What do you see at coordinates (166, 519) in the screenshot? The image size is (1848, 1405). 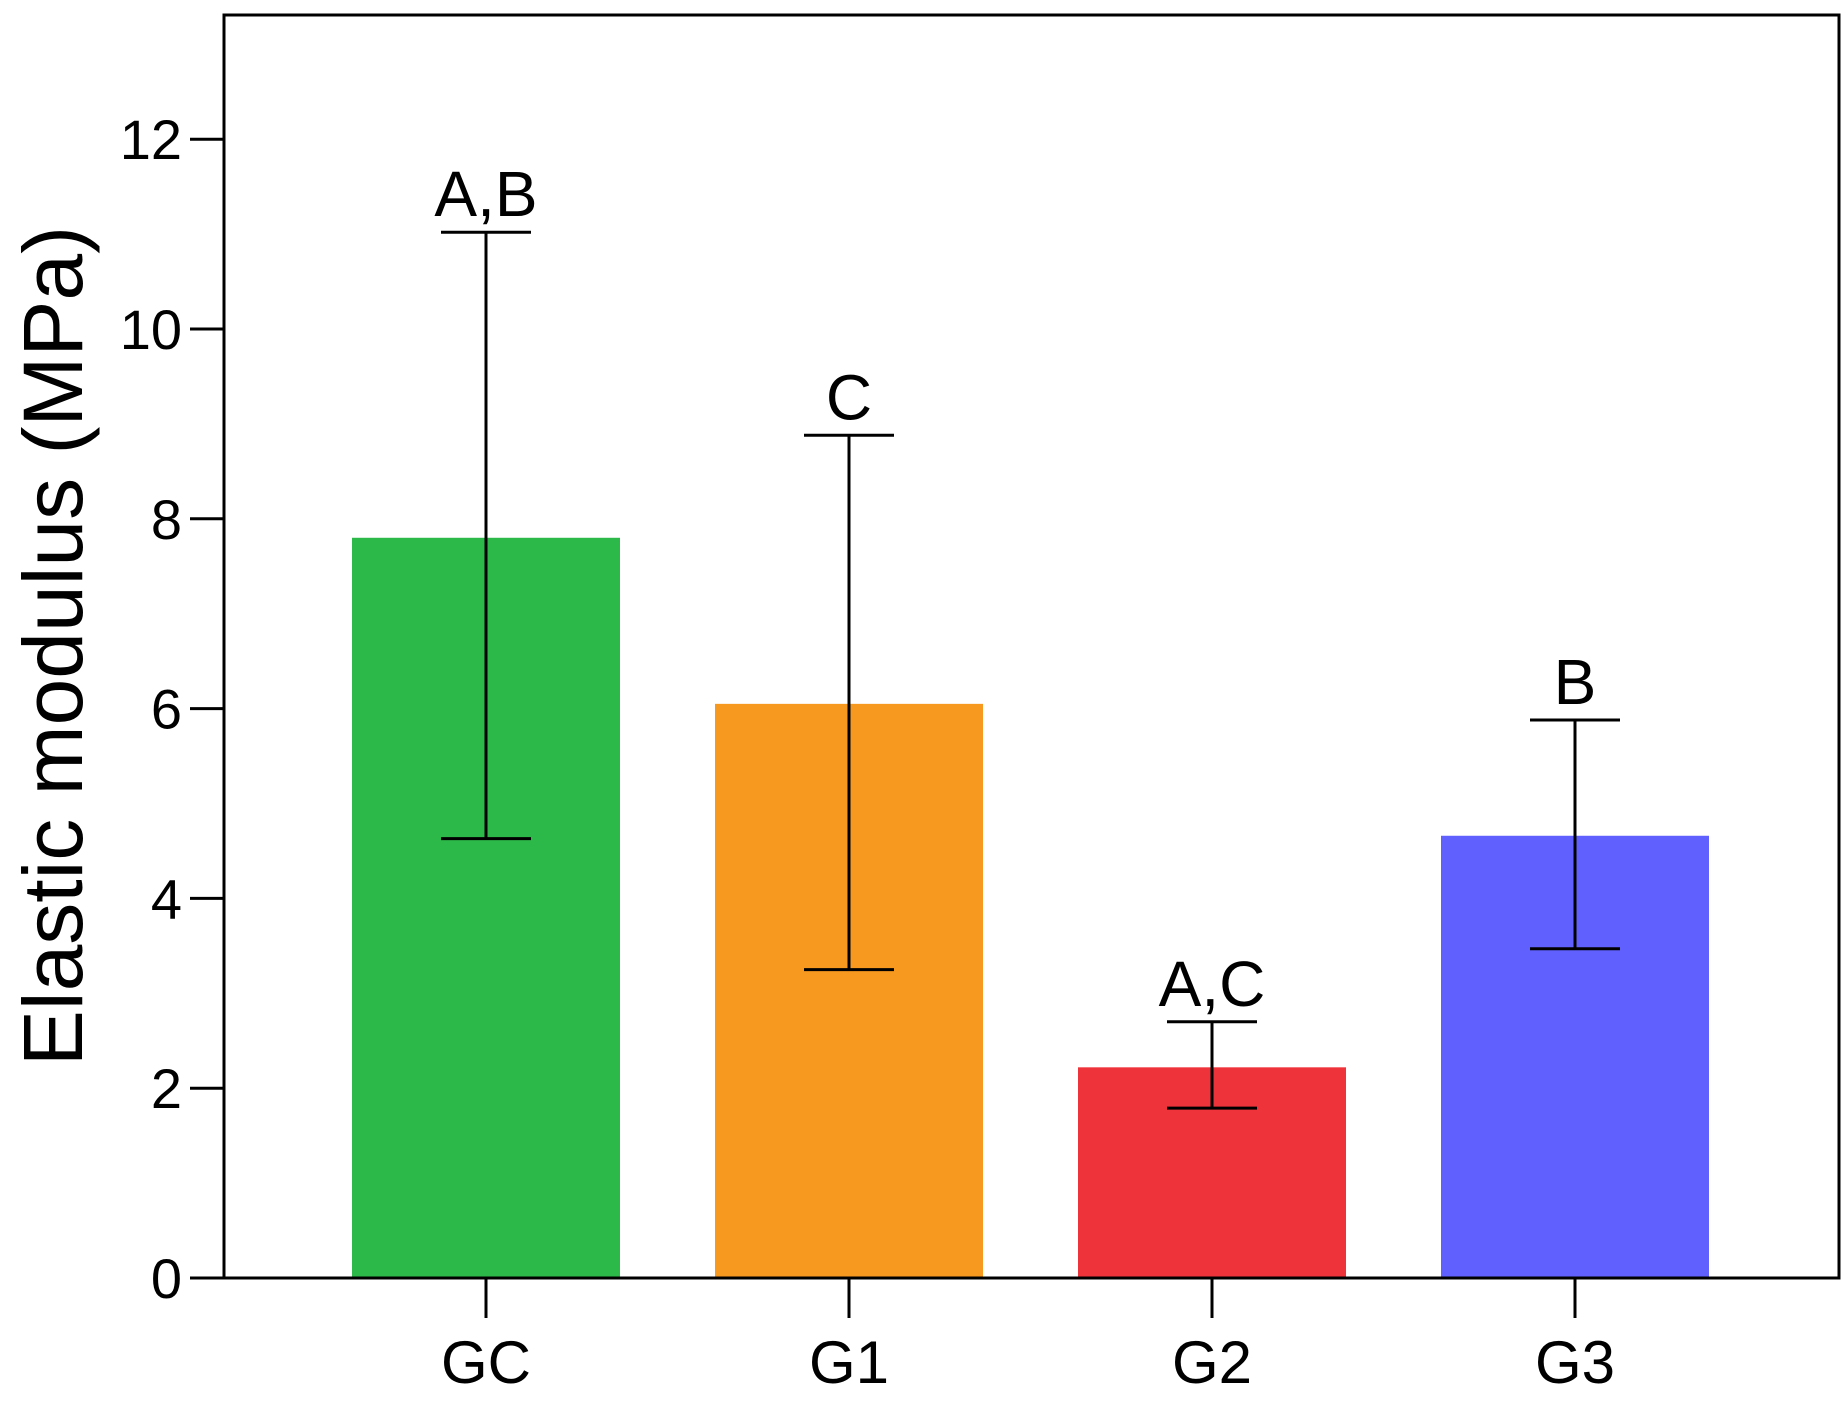 I see `y-tick-label: 8` at bounding box center [166, 519].